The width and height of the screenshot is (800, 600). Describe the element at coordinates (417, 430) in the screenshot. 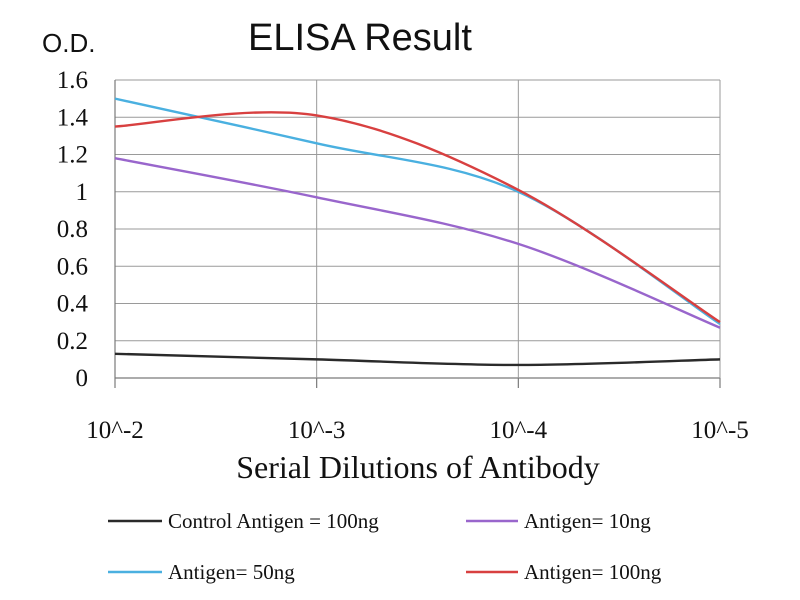

I see `x-tick-labels: 10^-2 10^-3 10^-4 10^-5` at that location.